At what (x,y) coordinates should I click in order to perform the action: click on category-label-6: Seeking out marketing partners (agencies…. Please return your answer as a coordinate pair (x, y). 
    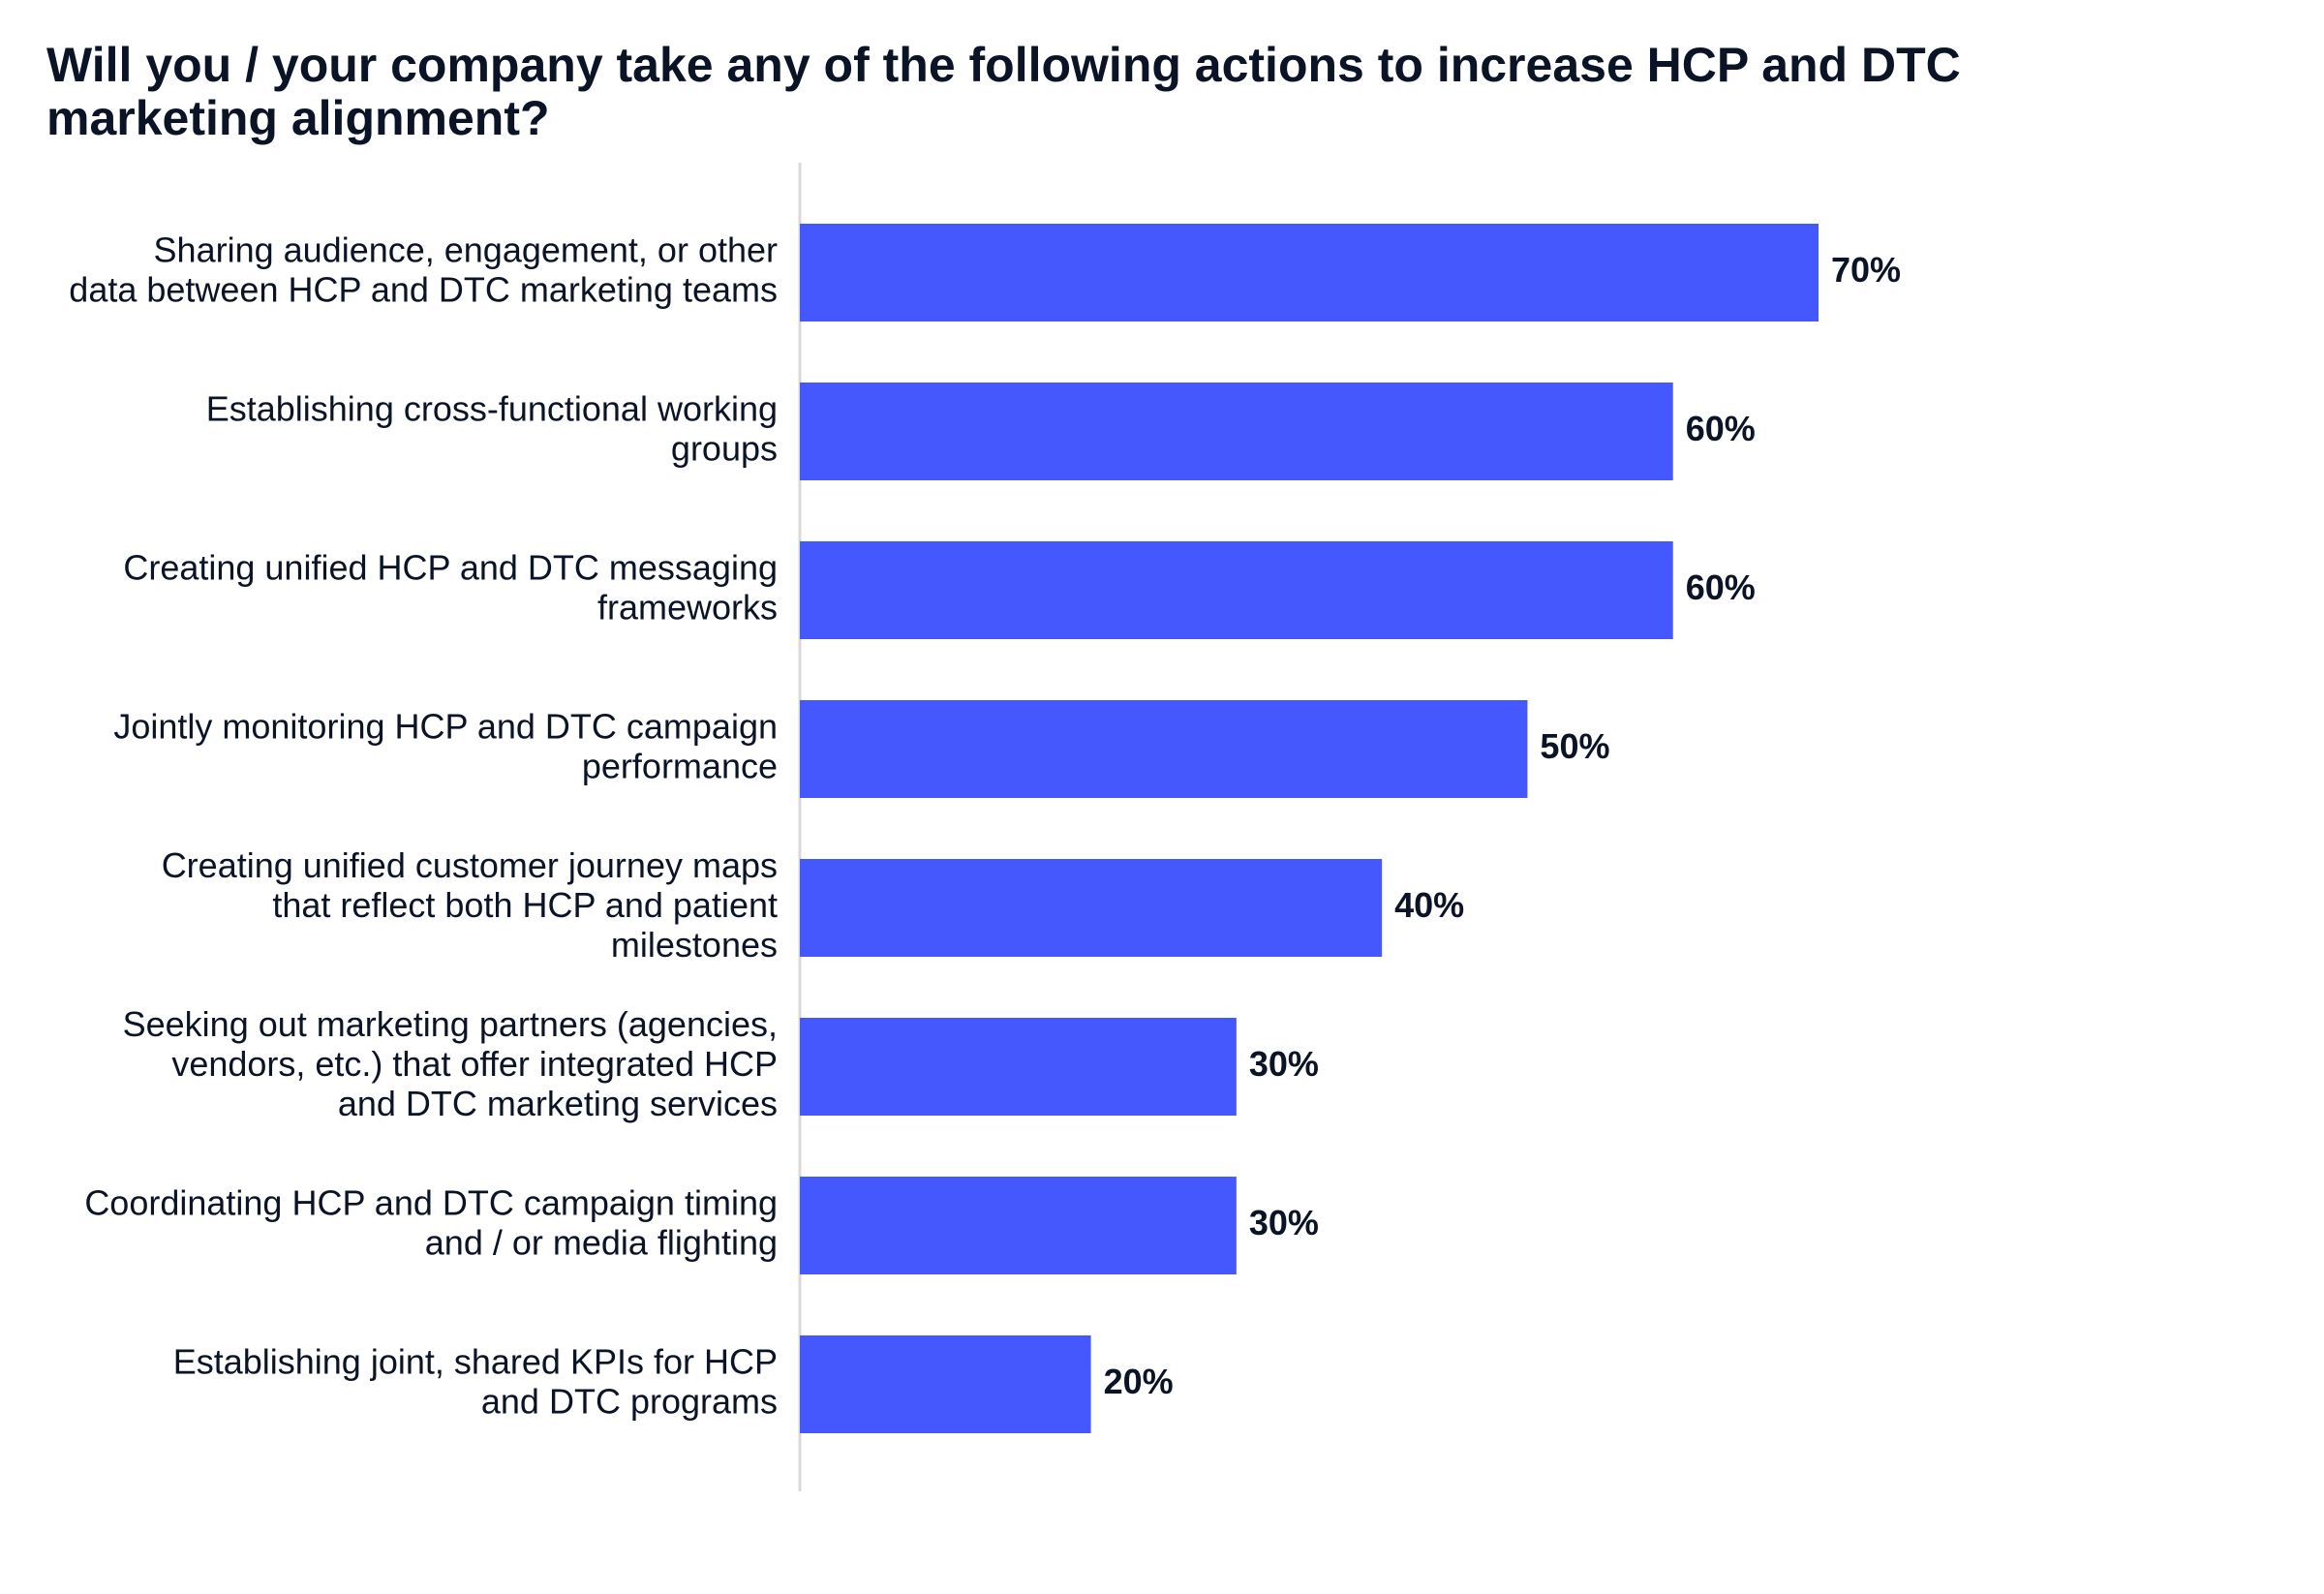
    Looking at the image, I should click on (451, 1063).